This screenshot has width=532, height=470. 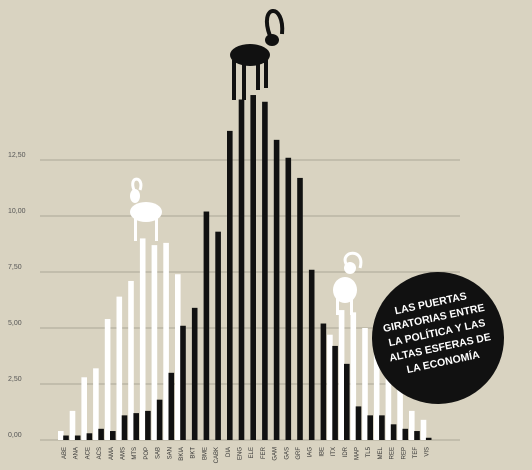 What do you see at coordinates (404, 453) in the screenshot?
I see `x-tick-label: REP` at bounding box center [404, 453].